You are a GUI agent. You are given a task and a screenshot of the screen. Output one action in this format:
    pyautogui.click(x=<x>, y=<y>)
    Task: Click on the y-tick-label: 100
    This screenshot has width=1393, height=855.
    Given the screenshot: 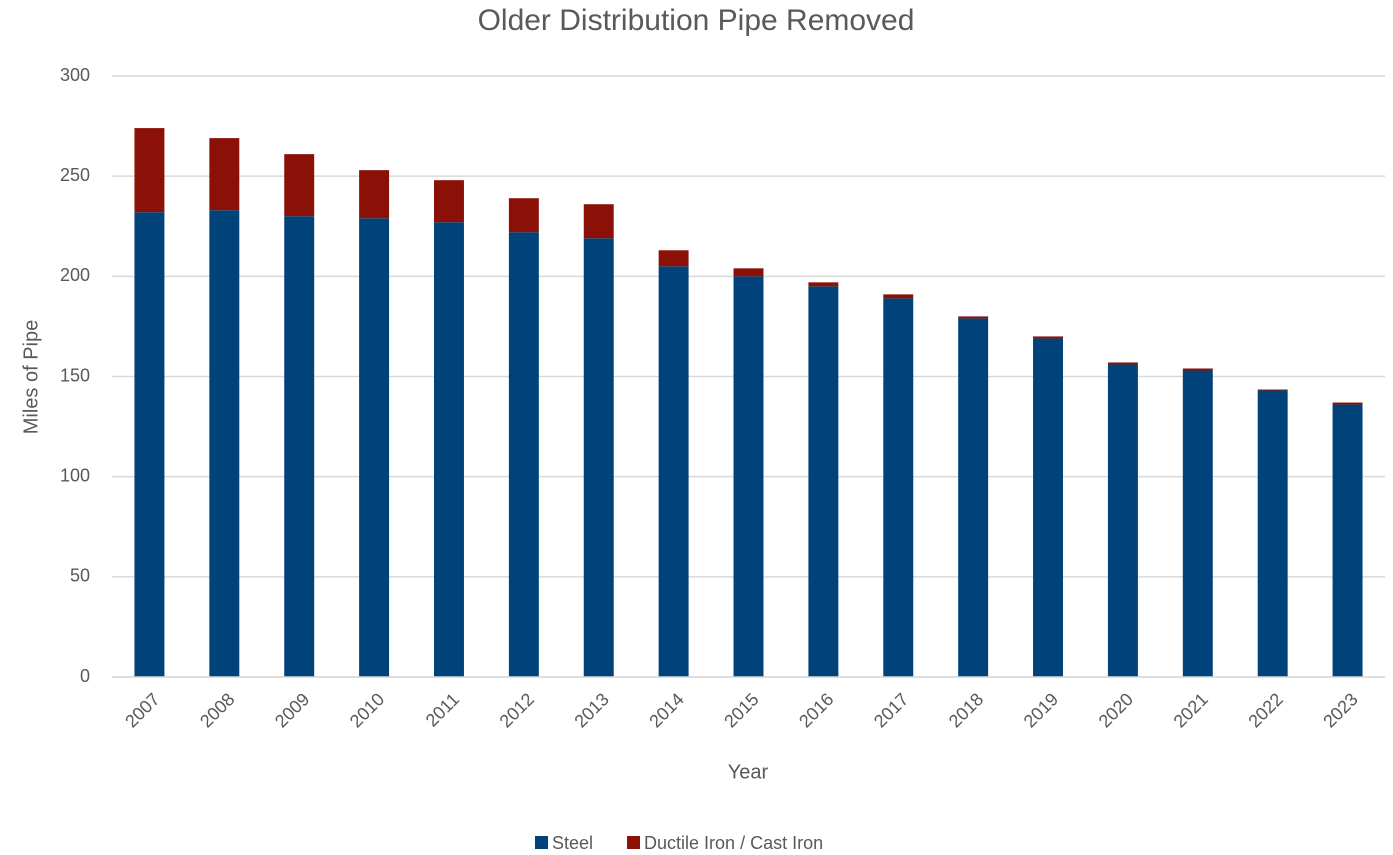 What is the action you would take?
    pyautogui.click(x=75, y=475)
    